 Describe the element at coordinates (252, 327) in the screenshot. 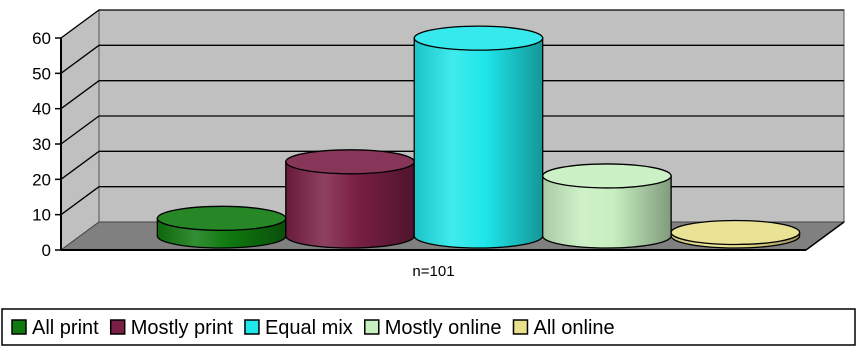

I see `legend-swatch-equal-mix` at that location.